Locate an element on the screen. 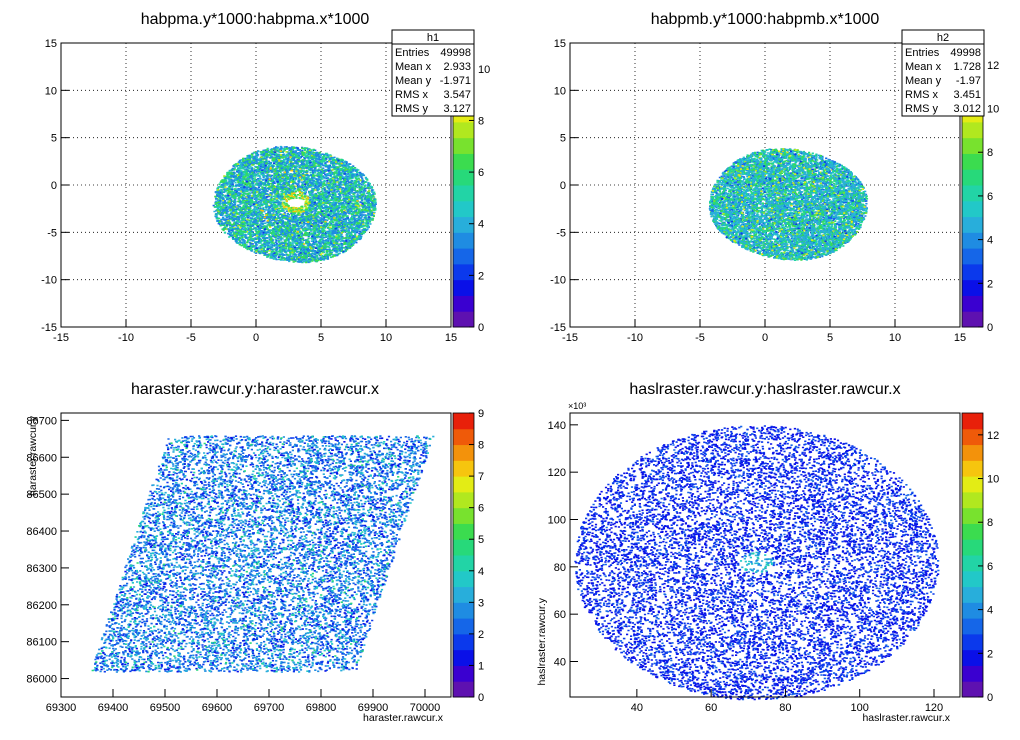 This screenshot has width=1020, height=740. x-tick-label: 69400 is located at coordinates (113, 708).